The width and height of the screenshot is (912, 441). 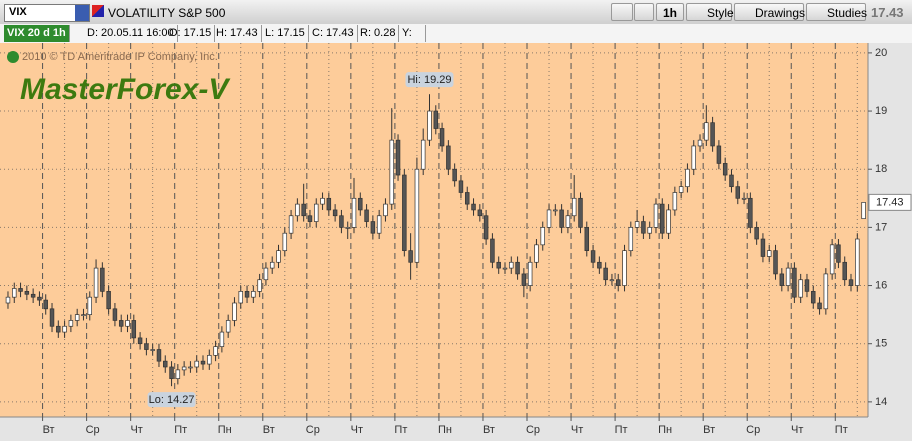 What do you see at coordinates (644, 12) in the screenshot?
I see `settings-button` at bounding box center [644, 12].